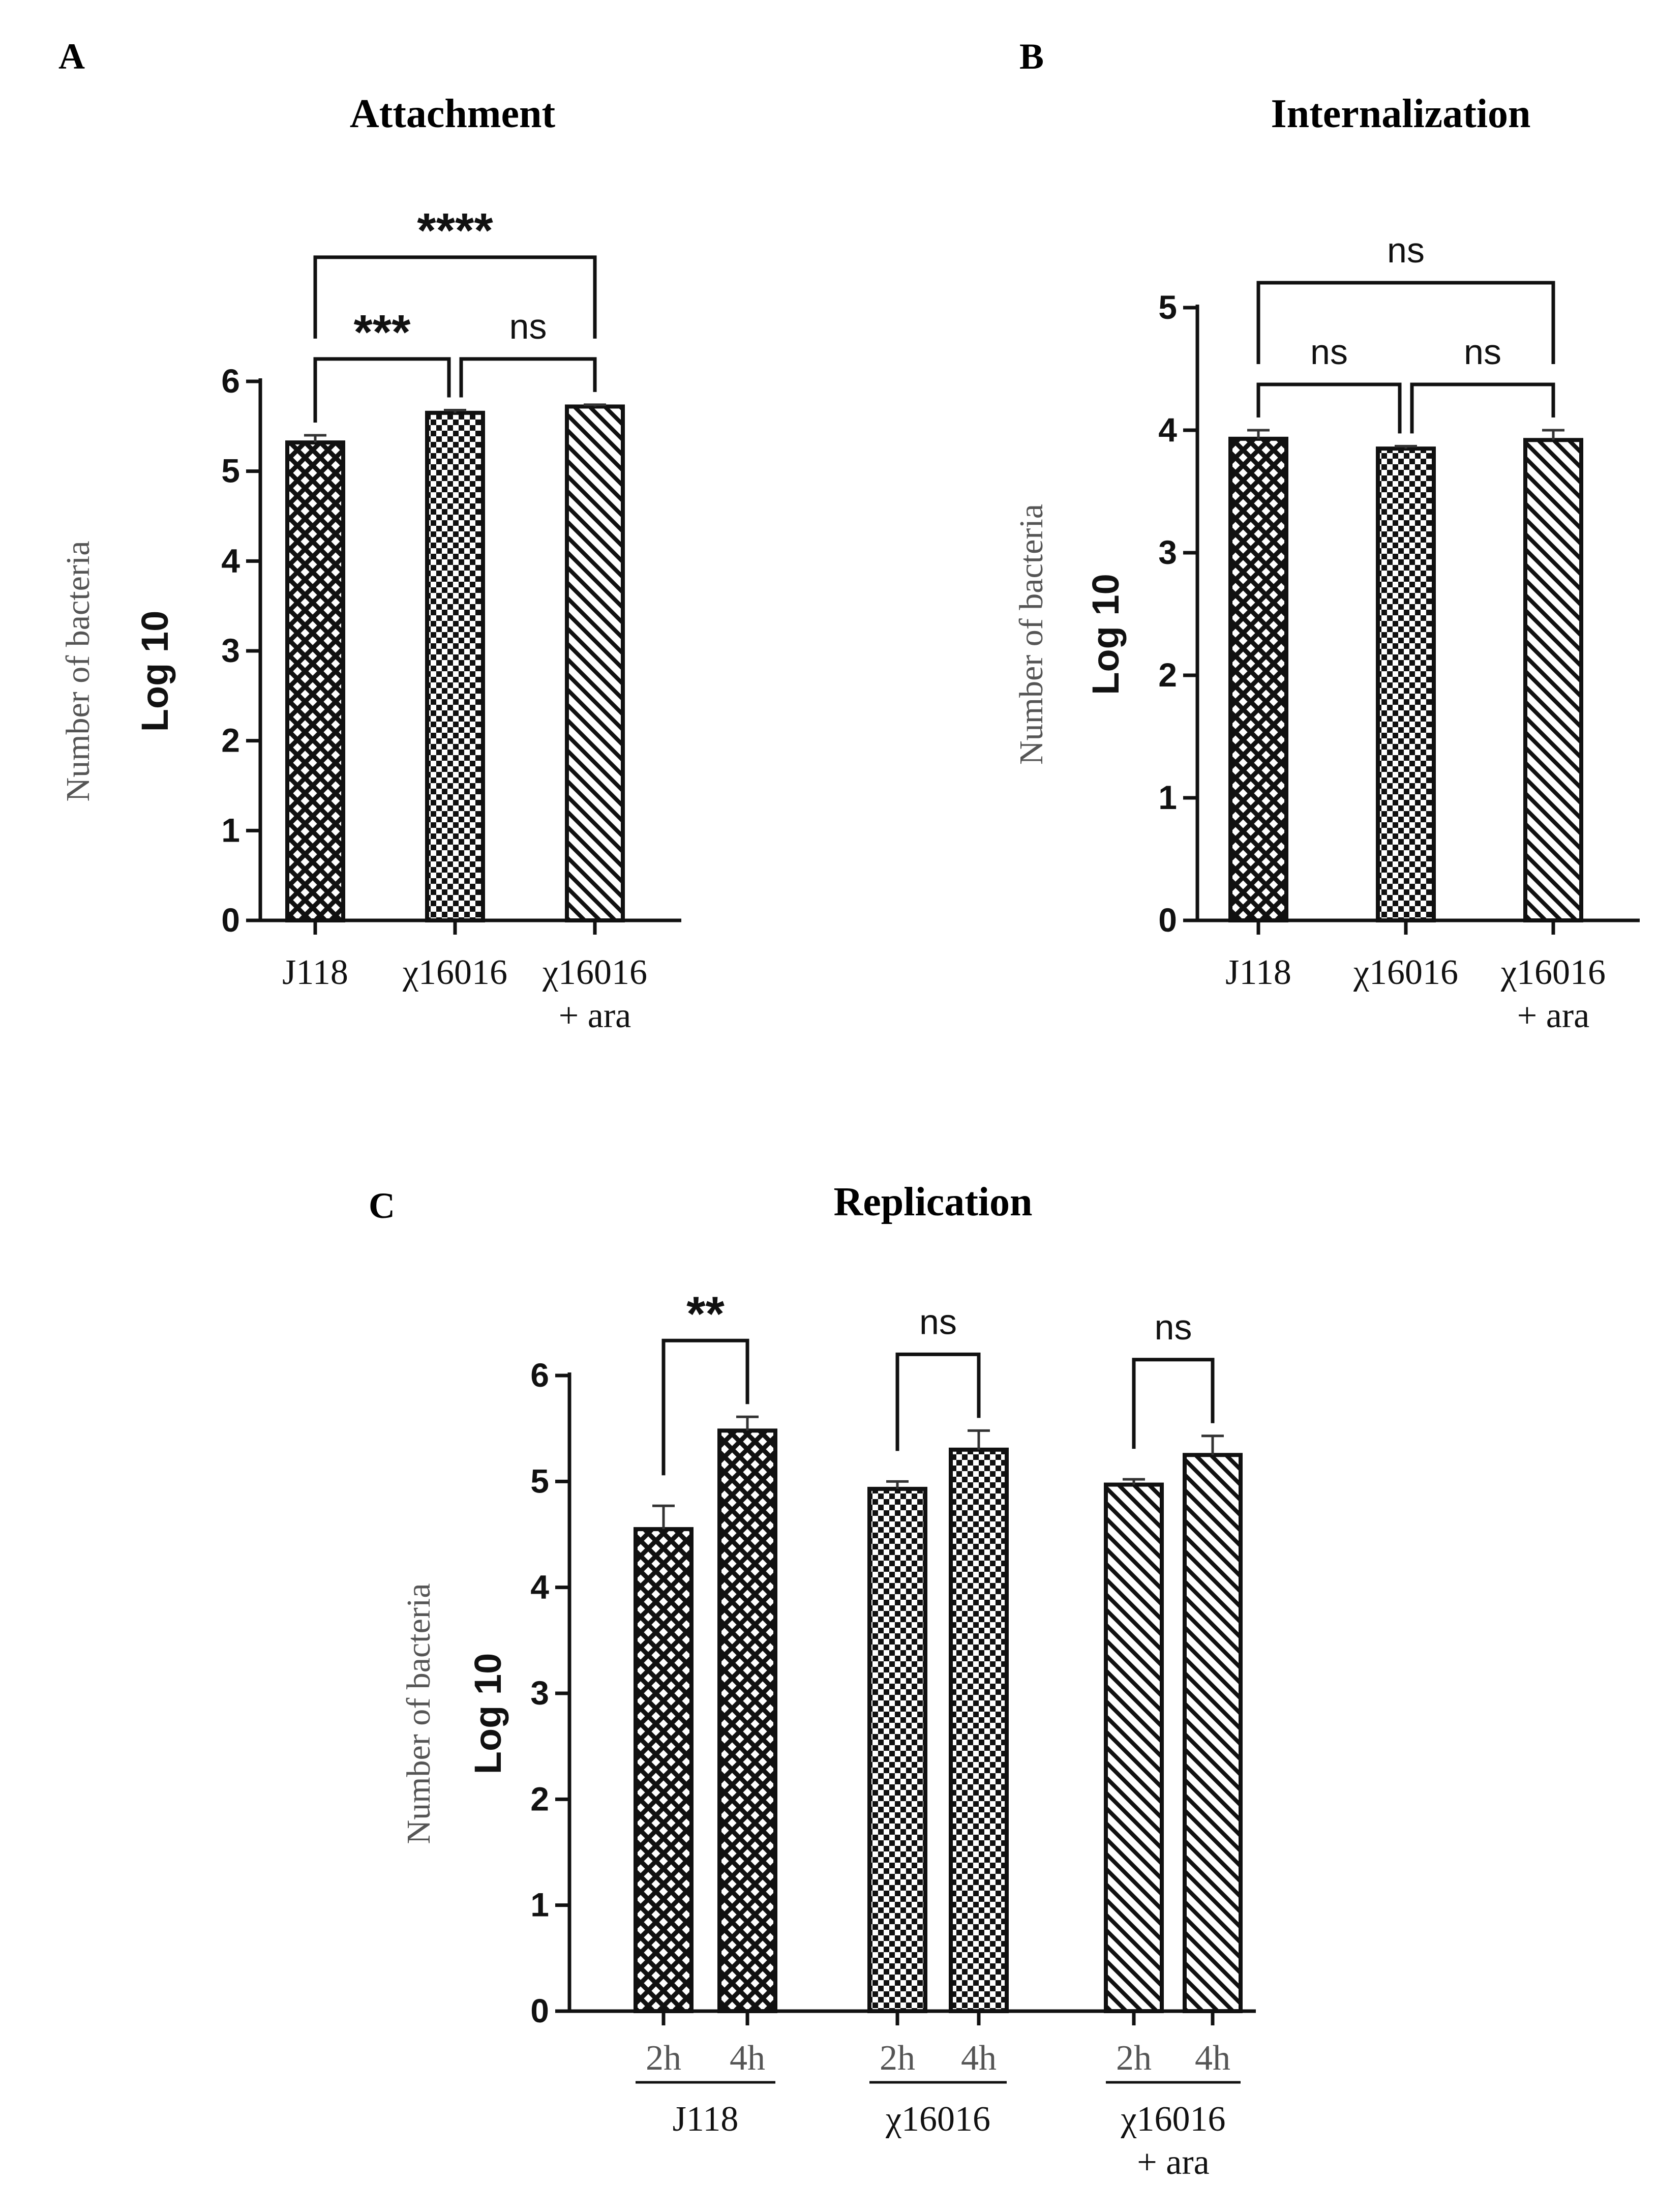 The height and width of the screenshot is (2212, 1657). What do you see at coordinates (1167, 552) in the screenshot?
I see `y-tick-label-b: 3` at bounding box center [1167, 552].